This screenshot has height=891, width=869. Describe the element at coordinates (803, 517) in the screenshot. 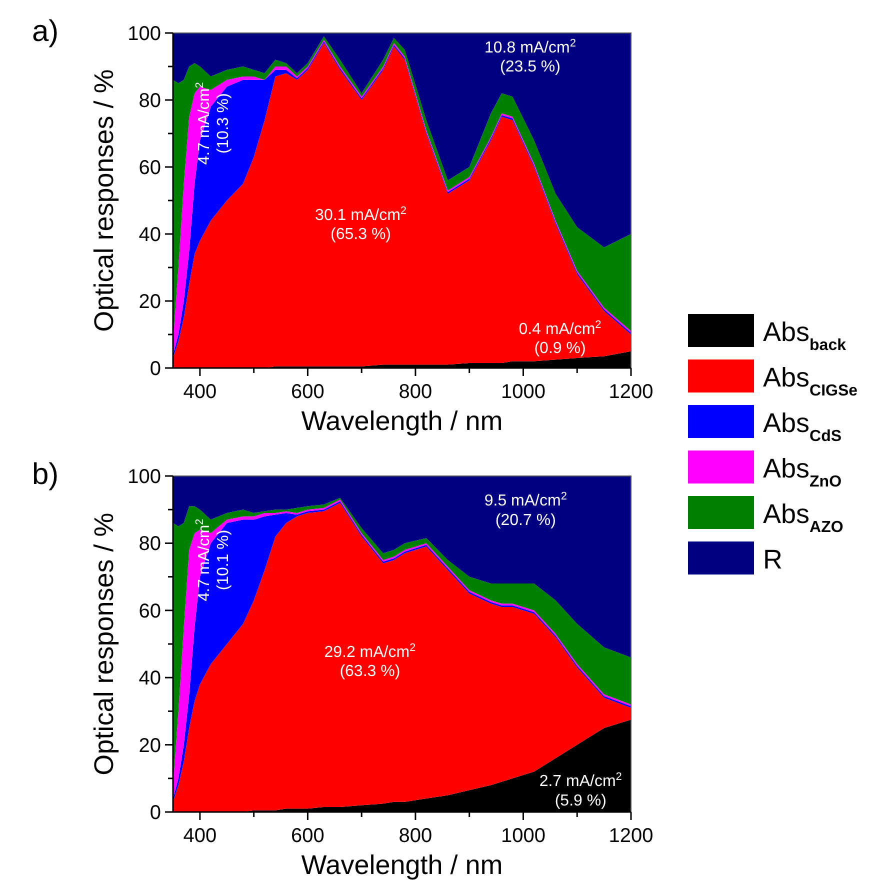

I see `legend-label: Abs$_{AZO}$` at that location.